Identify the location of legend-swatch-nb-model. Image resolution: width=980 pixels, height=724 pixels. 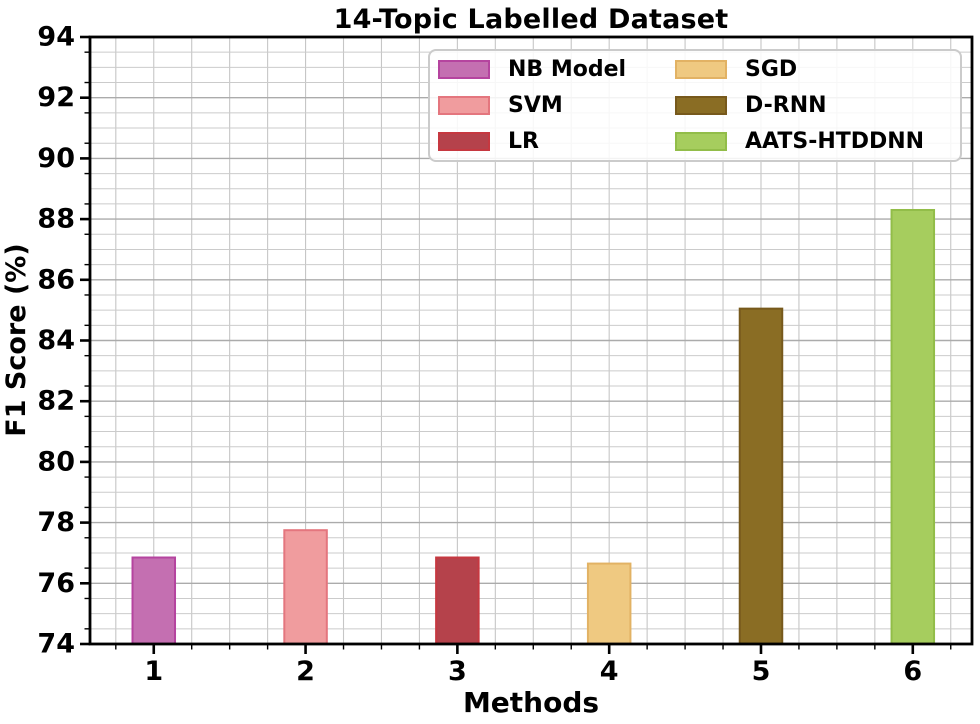
(464, 69).